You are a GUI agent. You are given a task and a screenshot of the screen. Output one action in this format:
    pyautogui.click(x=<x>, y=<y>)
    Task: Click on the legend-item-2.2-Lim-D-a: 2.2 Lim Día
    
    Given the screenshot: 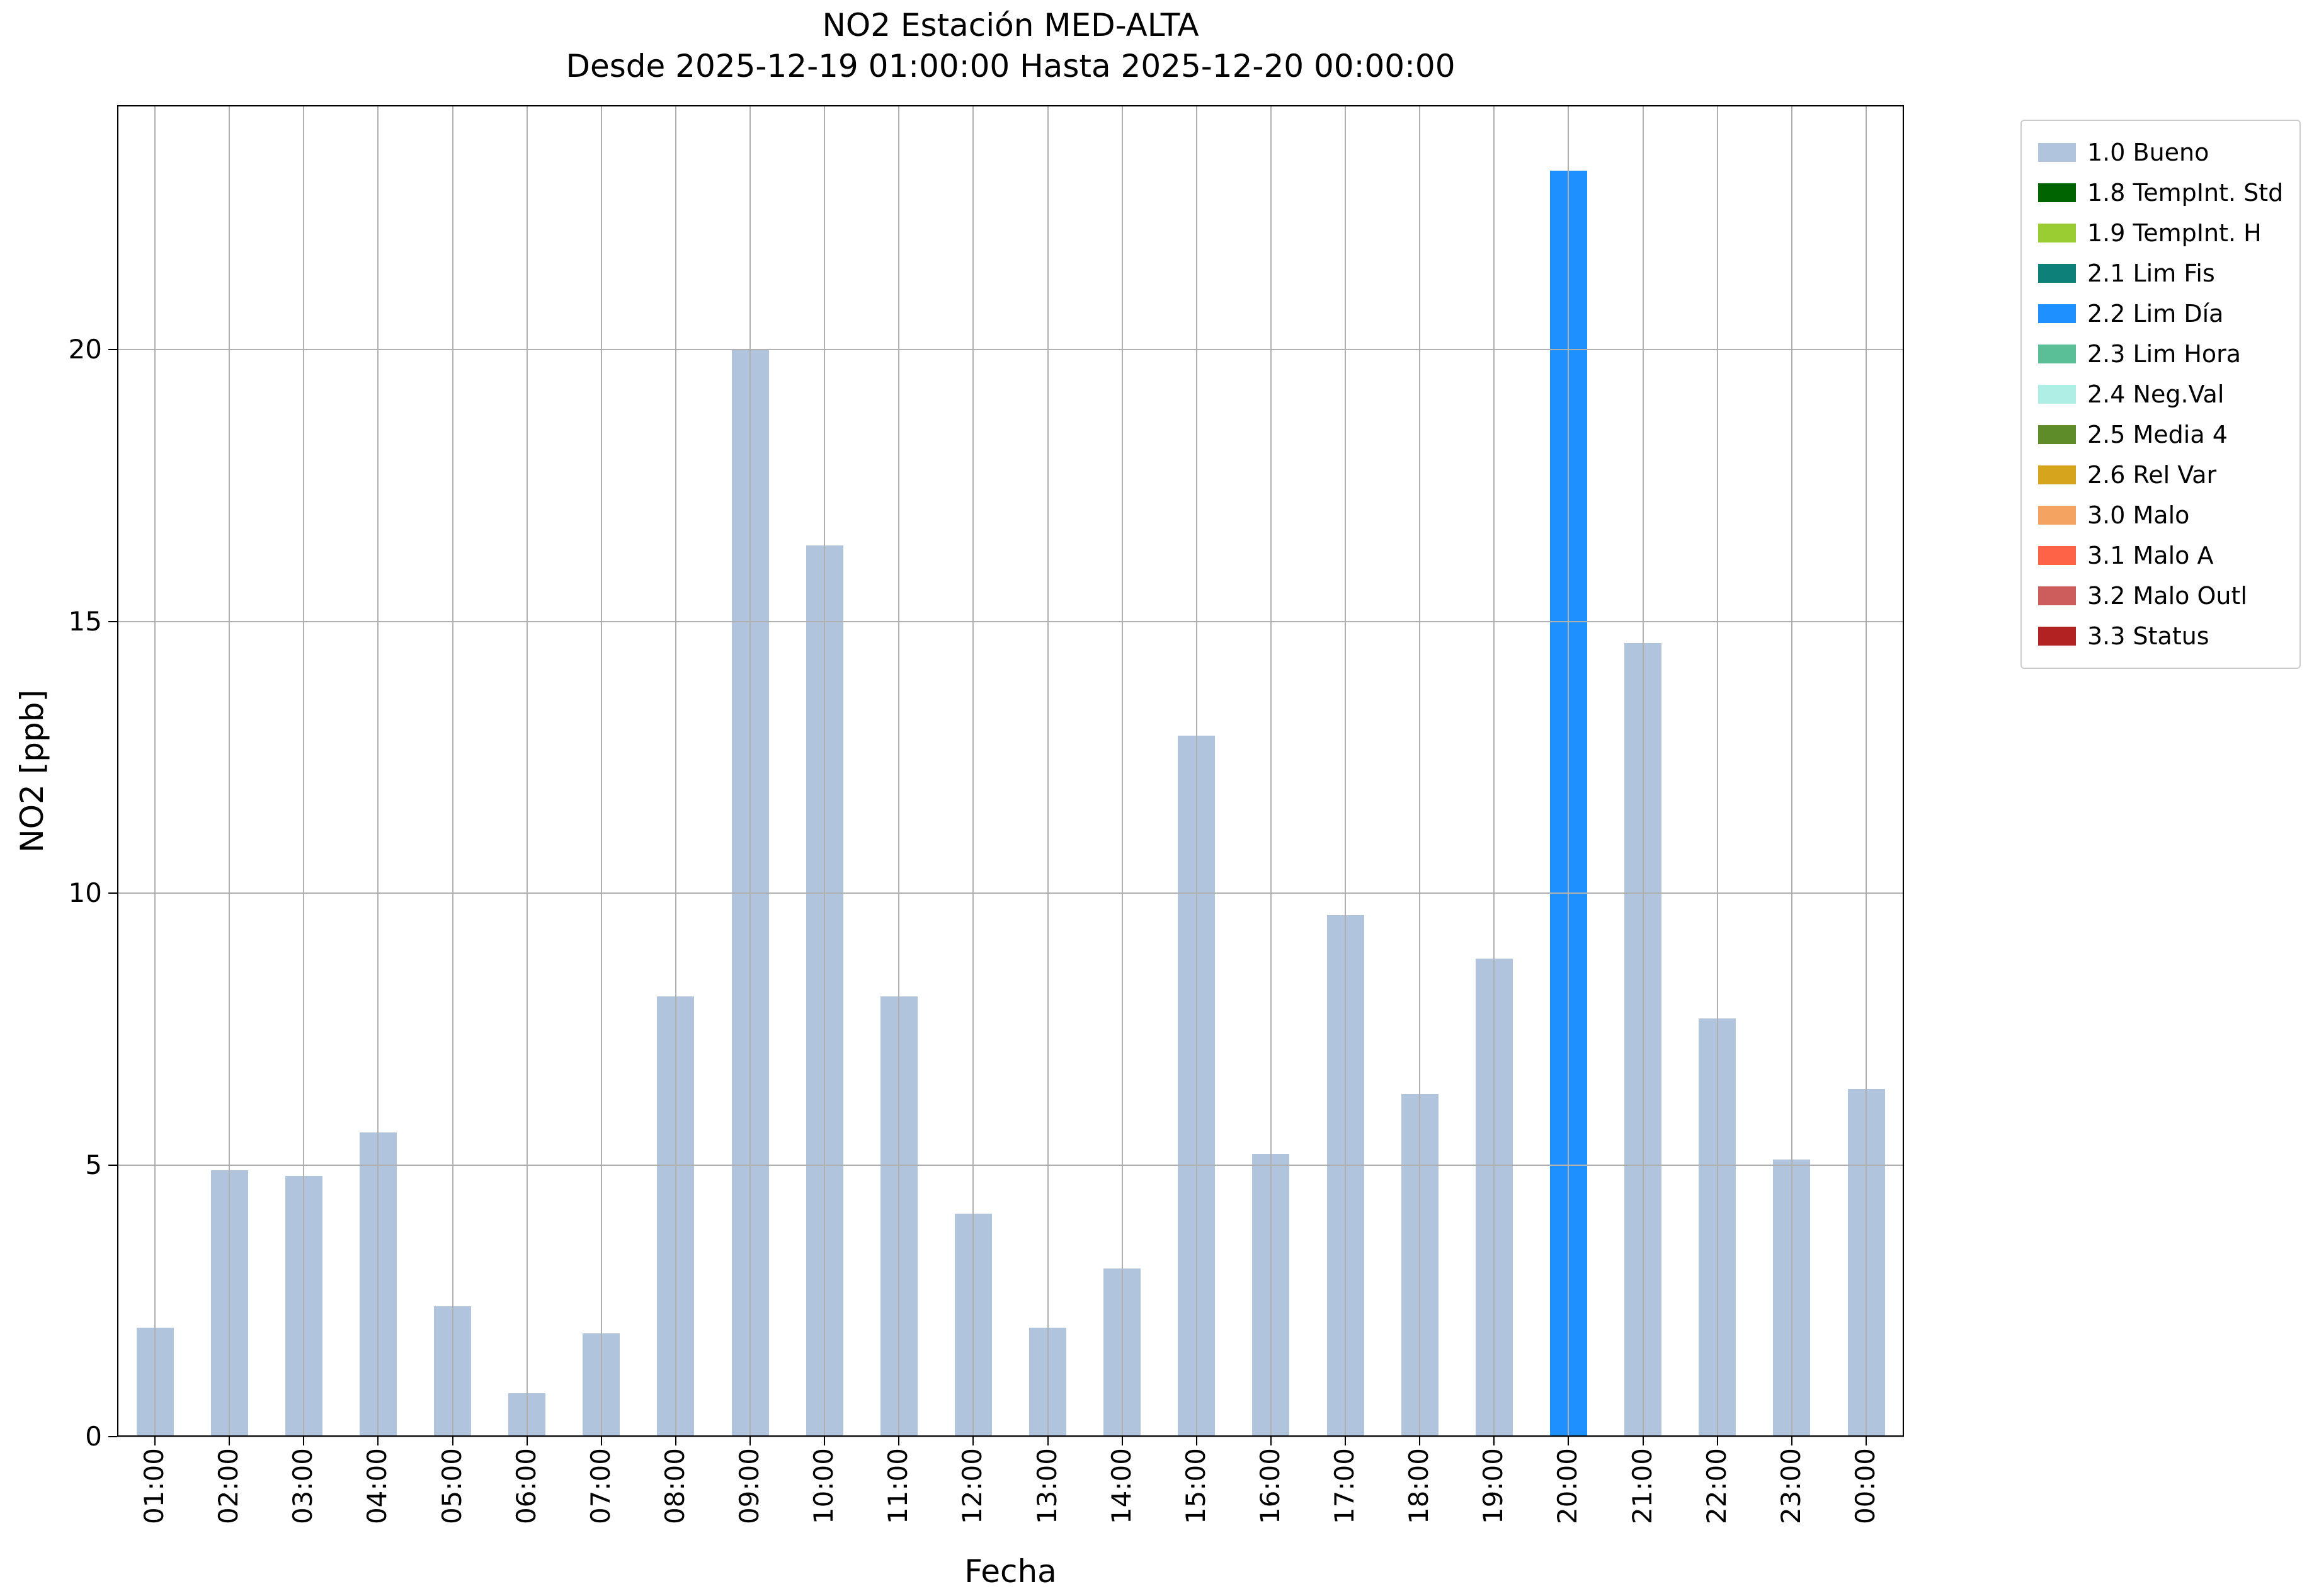 What is the action you would take?
    pyautogui.click(x=2160, y=314)
    